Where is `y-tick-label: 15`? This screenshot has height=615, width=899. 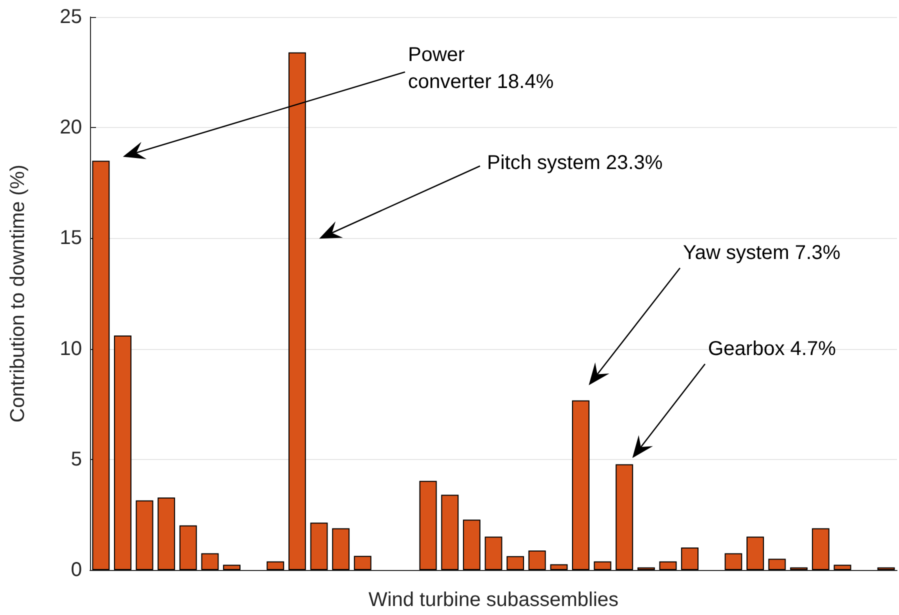
y-tick-label: 15 is located at coordinates (71, 238).